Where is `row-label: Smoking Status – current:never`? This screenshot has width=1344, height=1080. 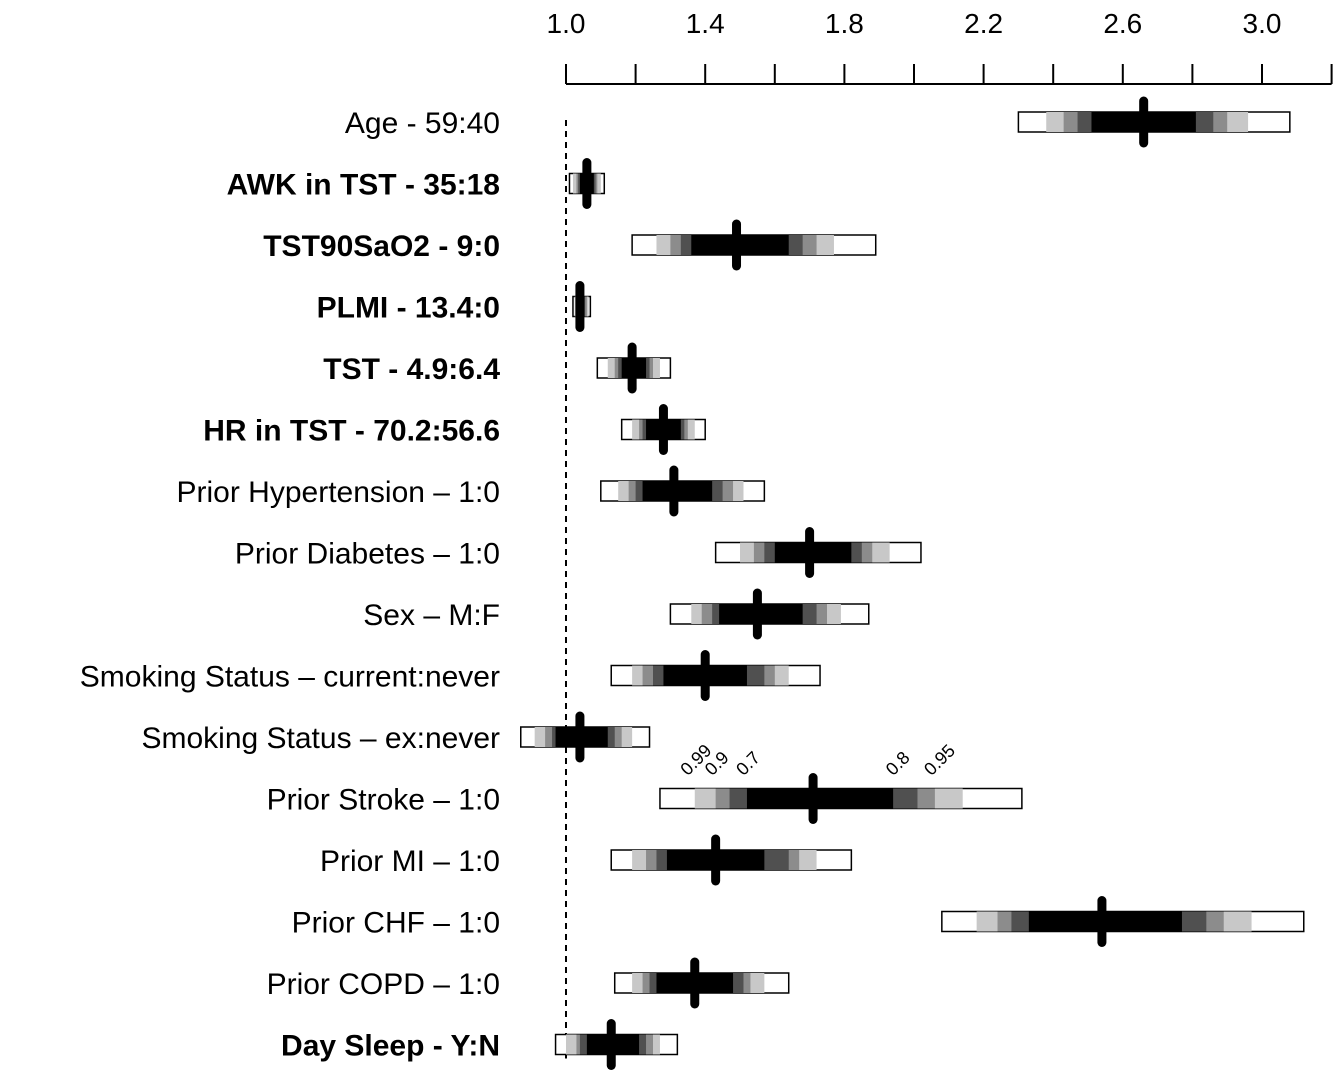 row-label: Smoking Status – current:never is located at coordinates (290, 677).